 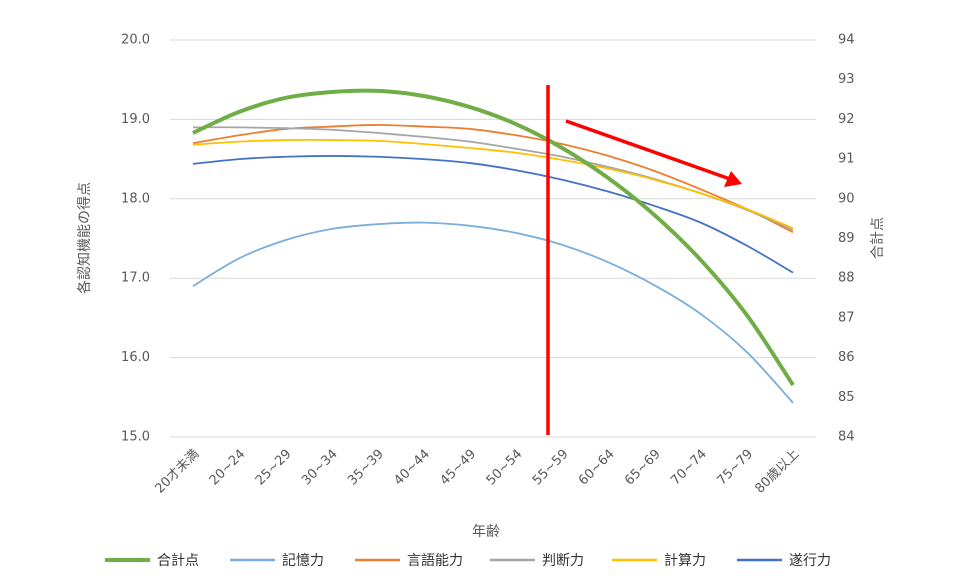 What do you see at coordinates (846, 238) in the screenshot?
I see `y2-tick-label: 89` at bounding box center [846, 238].